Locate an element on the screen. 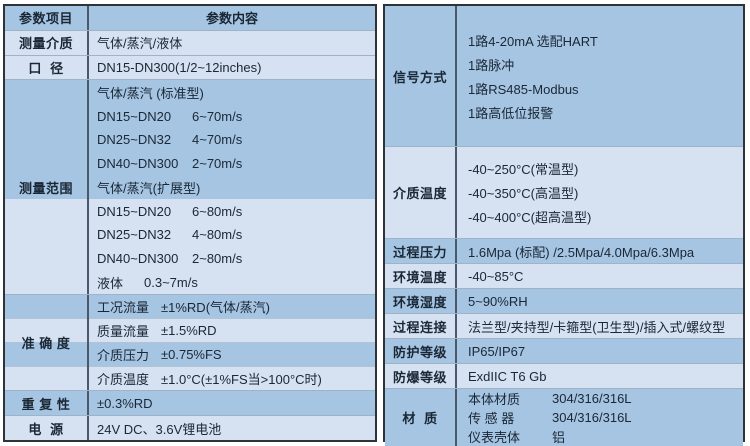 The width and height of the screenshot is (750, 446). material-value: 铝 is located at coordinates (559, 437).